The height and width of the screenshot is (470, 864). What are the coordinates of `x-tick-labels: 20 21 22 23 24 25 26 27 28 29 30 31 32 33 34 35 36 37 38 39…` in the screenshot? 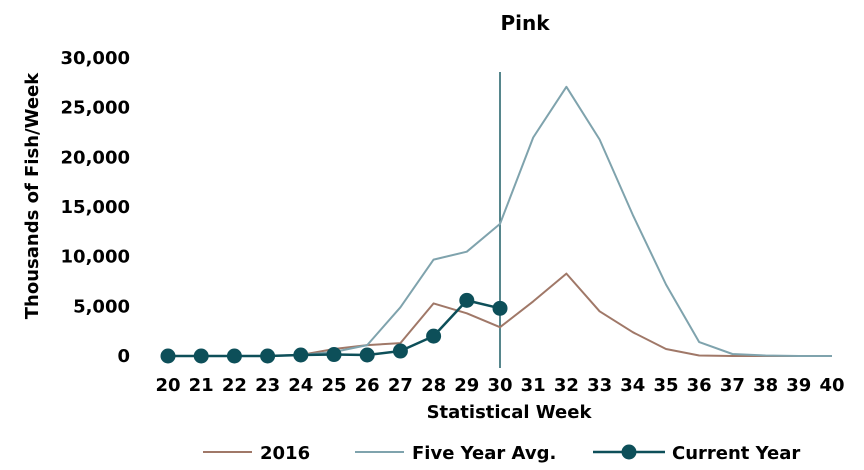 It's located at (499, 385).